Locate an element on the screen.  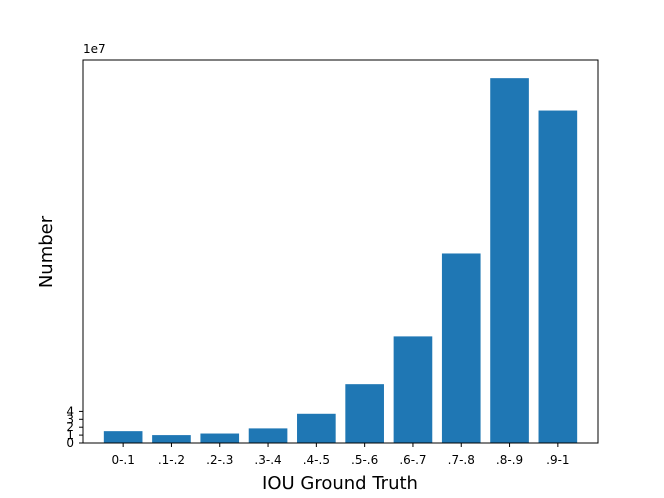
y-tick-label: 1 is located at coordinates (70, 435).